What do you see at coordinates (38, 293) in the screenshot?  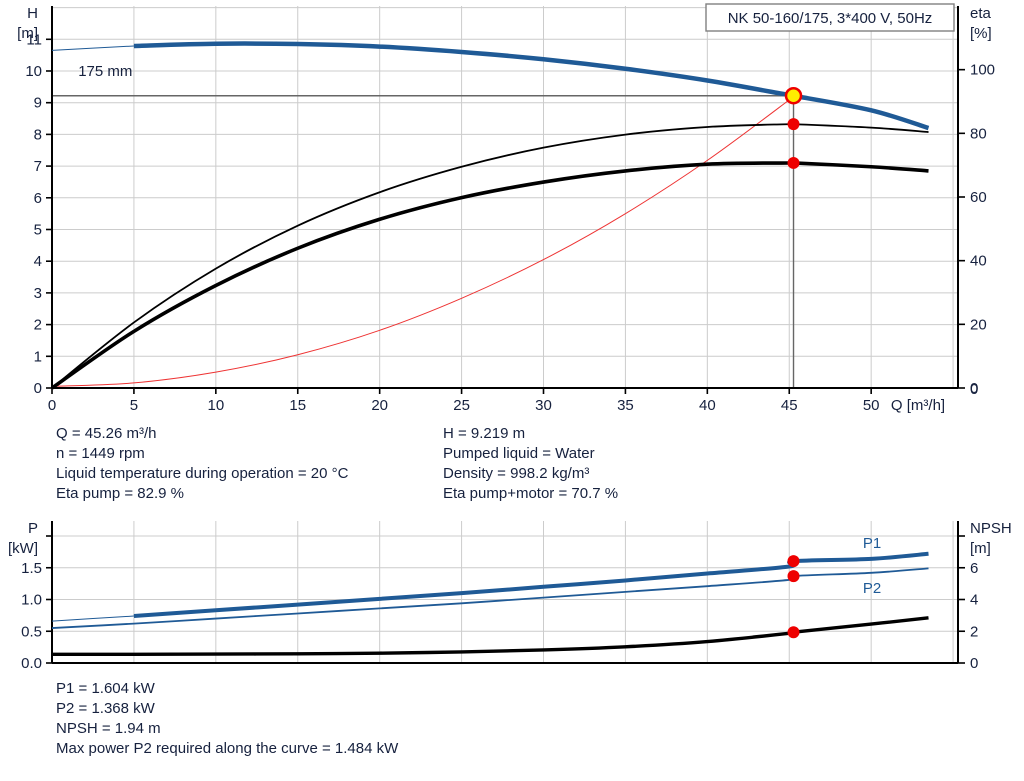 I see `y-tick-label-left: 3` at bounding box center [38, 293].